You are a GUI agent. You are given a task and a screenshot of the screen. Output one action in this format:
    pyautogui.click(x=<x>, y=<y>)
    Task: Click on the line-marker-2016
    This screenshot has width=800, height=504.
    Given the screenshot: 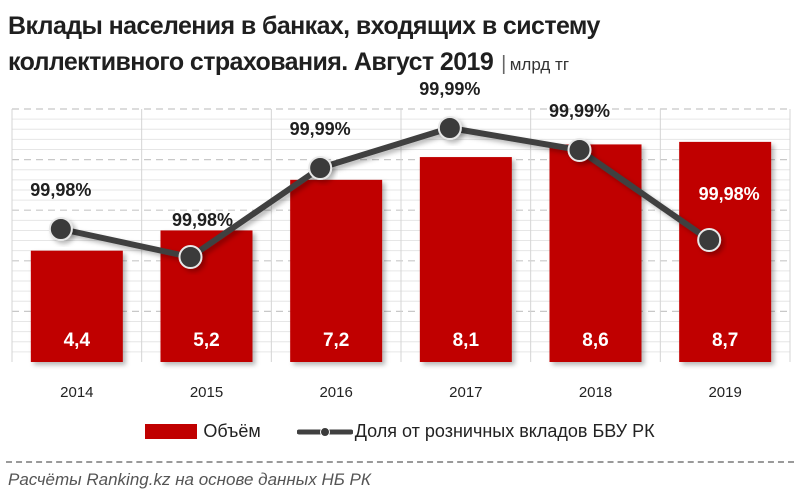 What is the action you would take?
    pyautogui.click(x=320, y=168)
    